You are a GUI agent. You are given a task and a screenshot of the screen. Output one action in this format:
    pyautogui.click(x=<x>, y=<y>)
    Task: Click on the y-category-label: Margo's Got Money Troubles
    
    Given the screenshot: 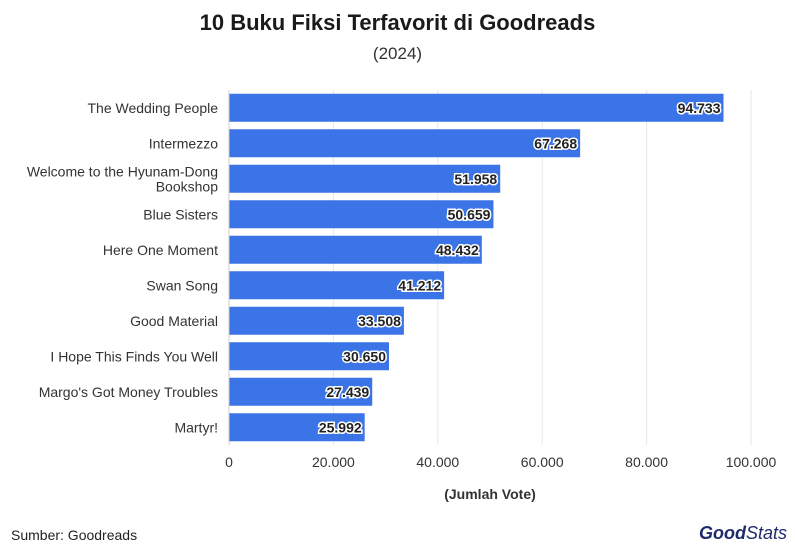 What is the action you would take?
    pyautogui.click(x=128, y=392)
    